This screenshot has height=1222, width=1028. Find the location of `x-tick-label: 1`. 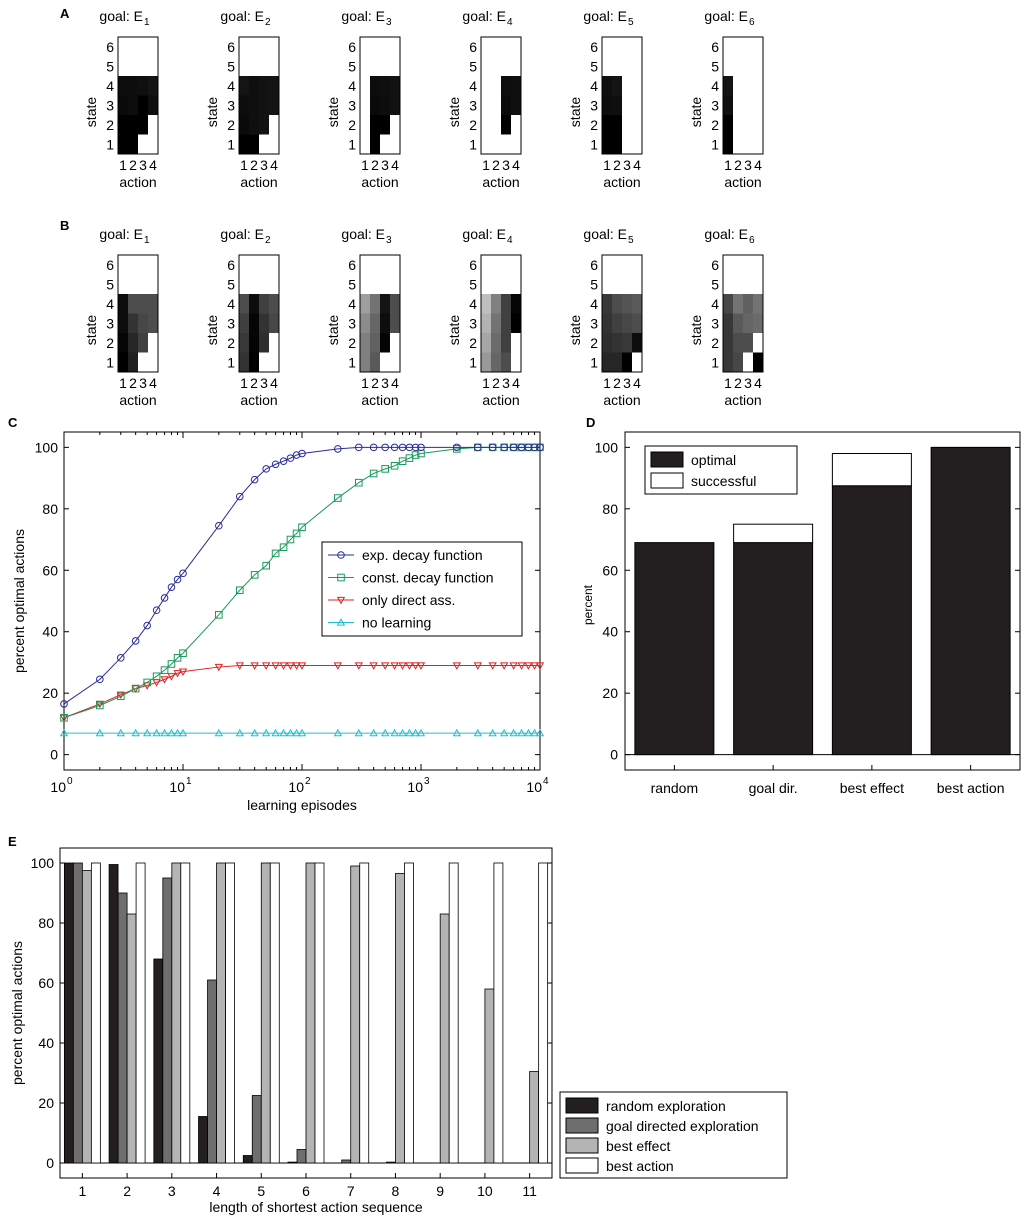

x-tick-label: 1 is located at coordinates (82, 1191).